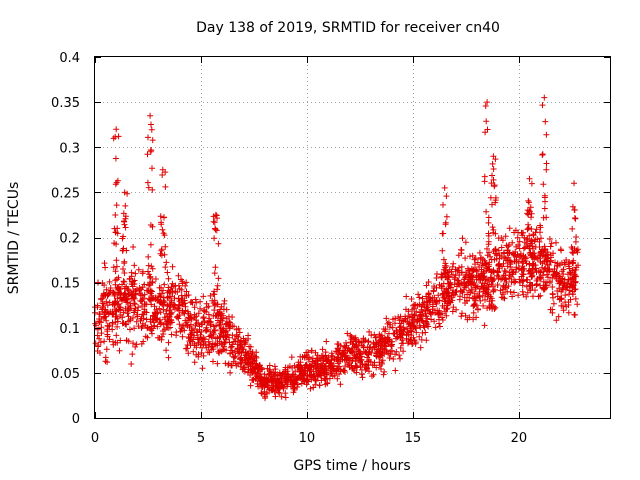  Describe the element at coordinates (413, 438) in the screenshot. I see `x-tick-label: 15` at that location.